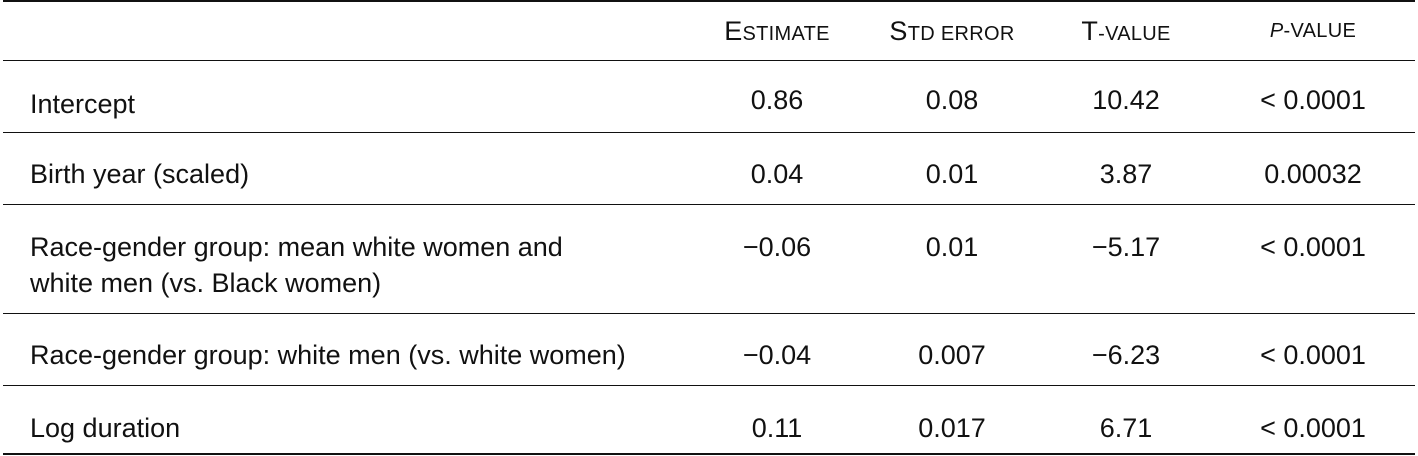  I want to click on header-estimate: ESTIMATE, so click(777, 30).